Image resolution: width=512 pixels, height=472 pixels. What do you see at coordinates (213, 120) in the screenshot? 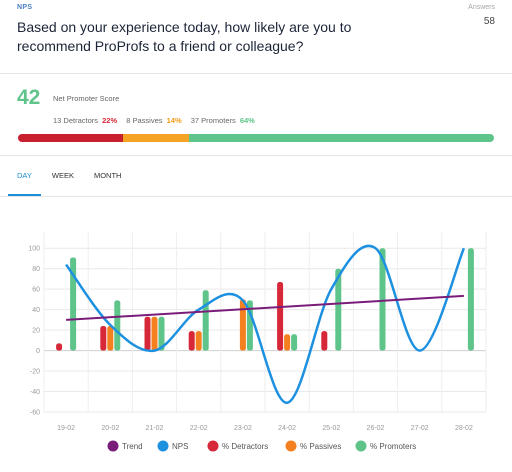
I see `promoters-count: 37 Promoters` at bounding box center [213, 120].